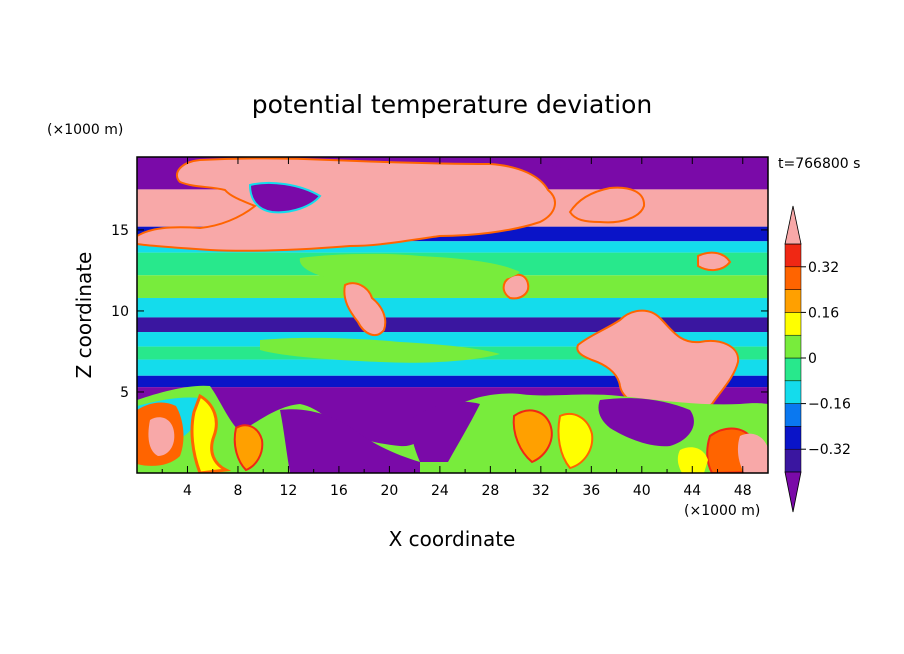 This screenshot has width=904, height=654. What do you see at coordinates (793, 492) in the screenshot?
I see `colorbar-min-extend` at bounding box center [793, 492].